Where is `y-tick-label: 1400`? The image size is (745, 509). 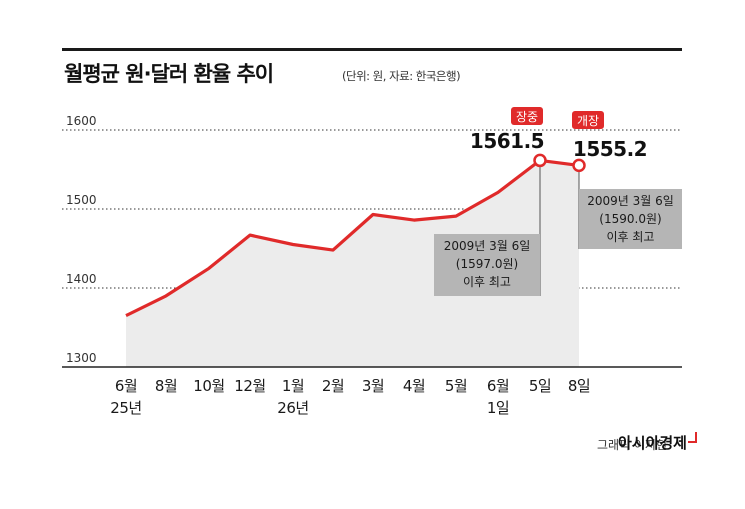 y-tick-label: 1400 is located at coordinates (81, 279).